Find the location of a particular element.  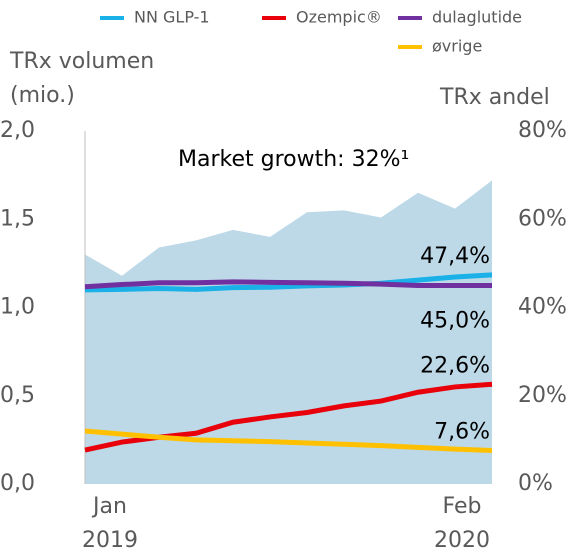

legend-label: dulaglutide is located at coordinates (477, 17).